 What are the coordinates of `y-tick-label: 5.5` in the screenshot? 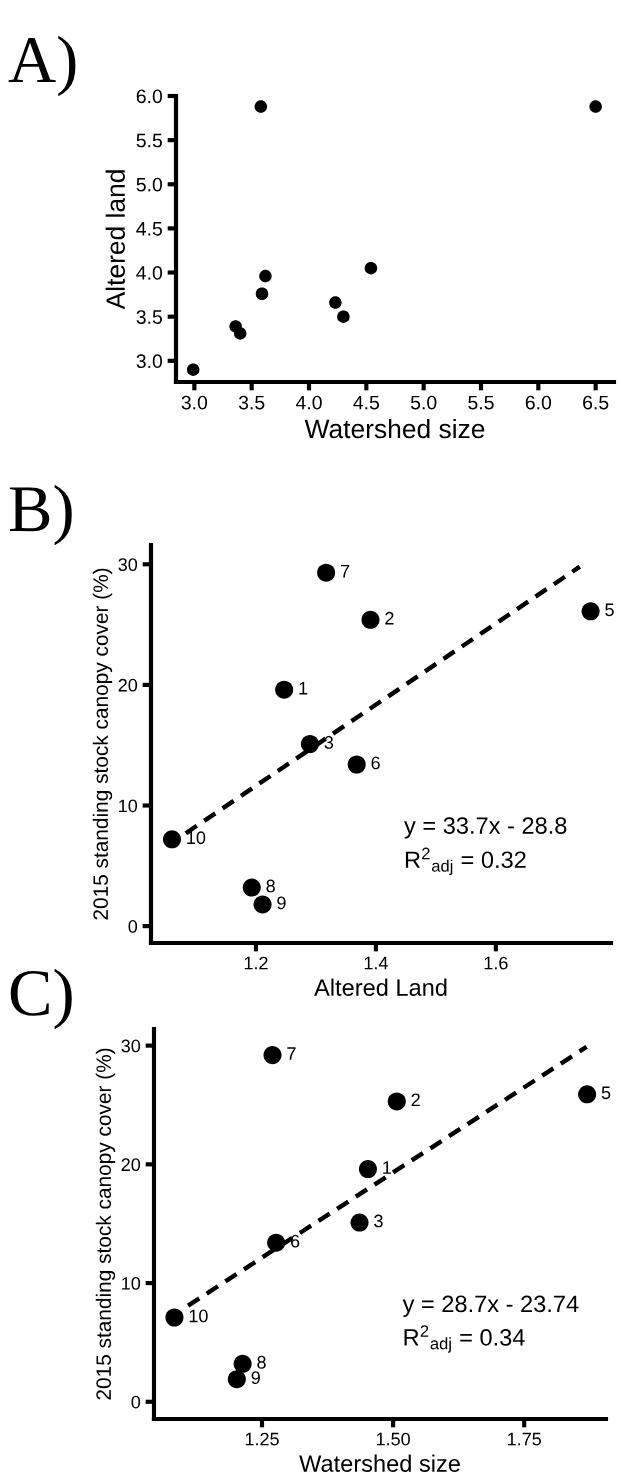 It's located at (149, 140).